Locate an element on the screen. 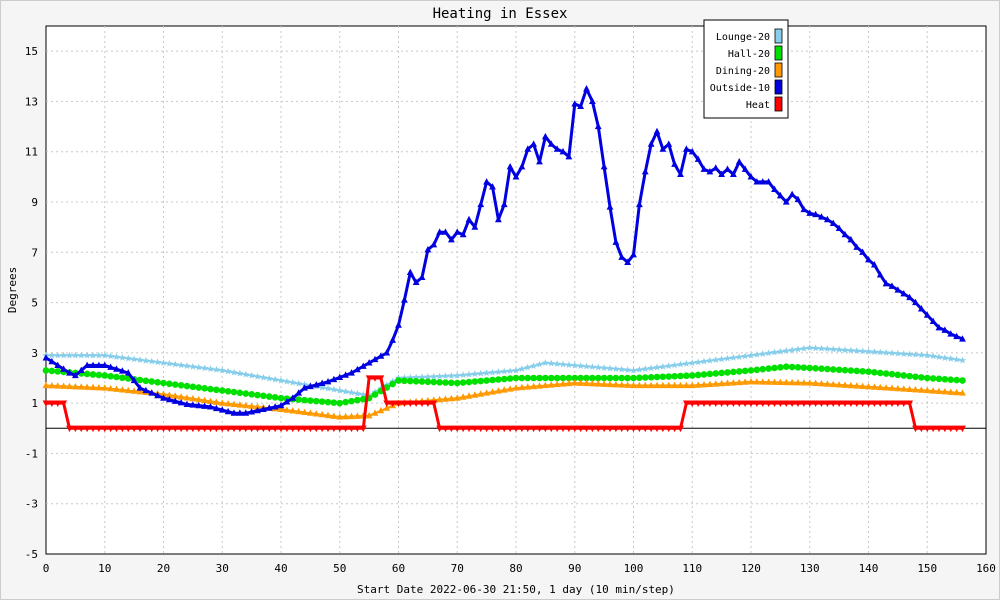 Image resolution: width=1000 pixels, height=600 pixels. y-tick-label: 13 is located at coordinates (31, 101).